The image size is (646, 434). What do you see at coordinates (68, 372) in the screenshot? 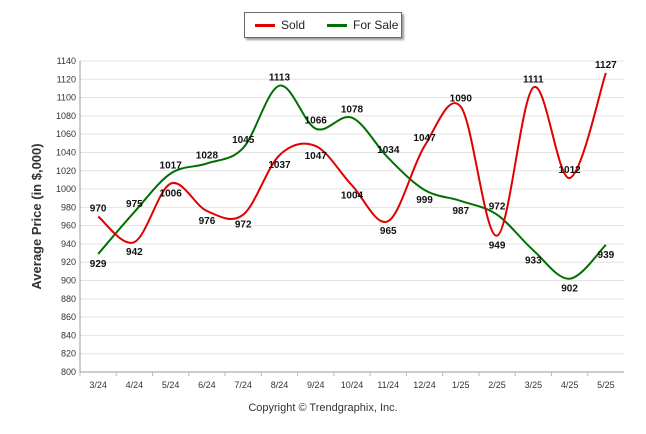
I see `y-tick-label: 800` at bounding box center [68, 372].